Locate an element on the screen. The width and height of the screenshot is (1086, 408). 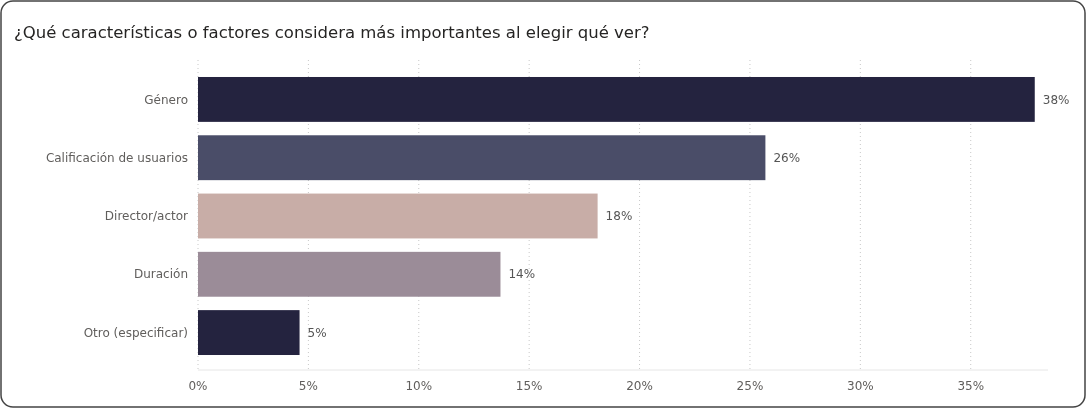
y-tick-label: Otro (especificar) is located at coordinates (135, 332).